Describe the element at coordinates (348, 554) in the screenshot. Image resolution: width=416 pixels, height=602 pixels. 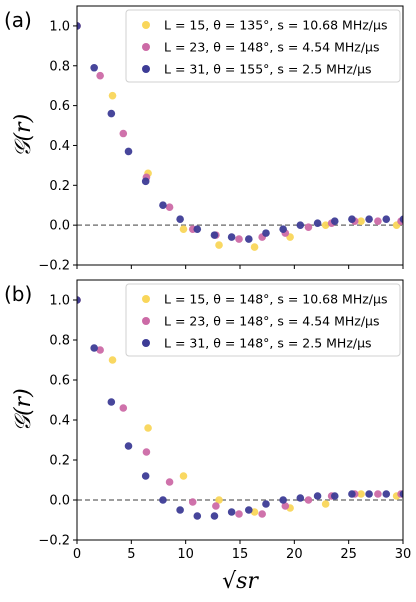
I see `x-tick-label: 25` at that location.